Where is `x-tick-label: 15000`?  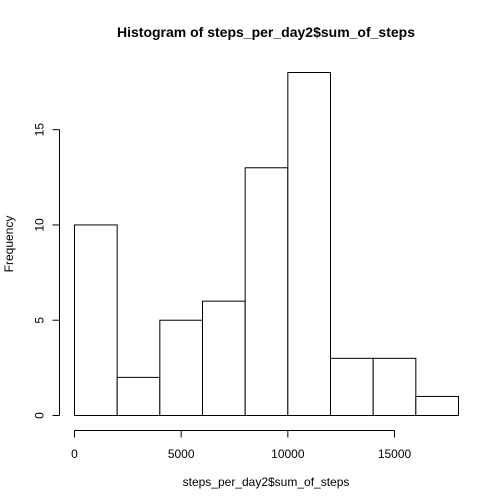 x-tick-label: 15000 is located at coordinates (395, 454).